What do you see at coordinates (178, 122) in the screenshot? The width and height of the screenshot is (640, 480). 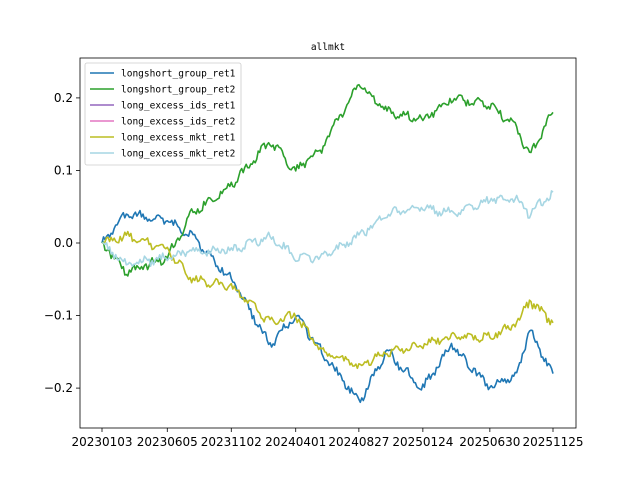 I see `legend-label: long_excess_ids_ret2` at bounding box center [178, 122].